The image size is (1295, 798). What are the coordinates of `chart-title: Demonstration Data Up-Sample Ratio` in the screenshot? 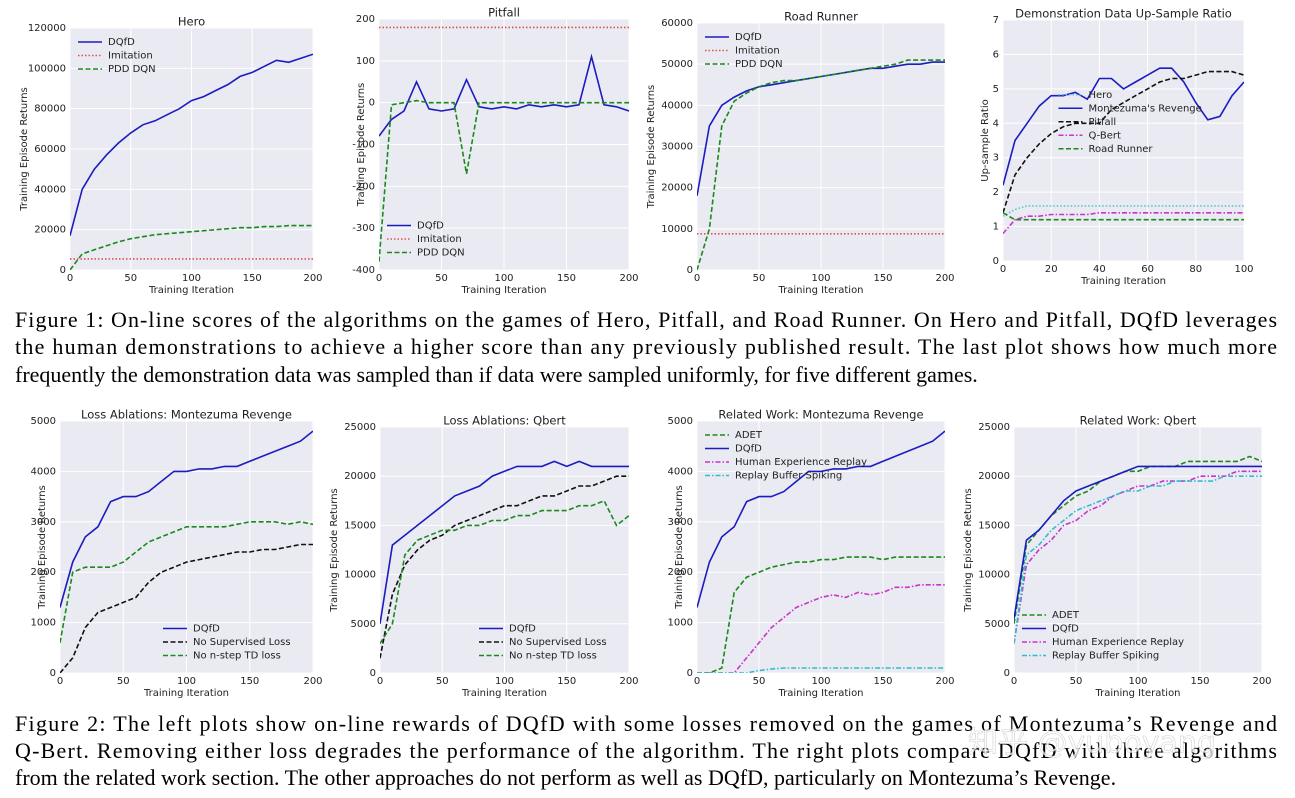 It's located at (1123, 14).